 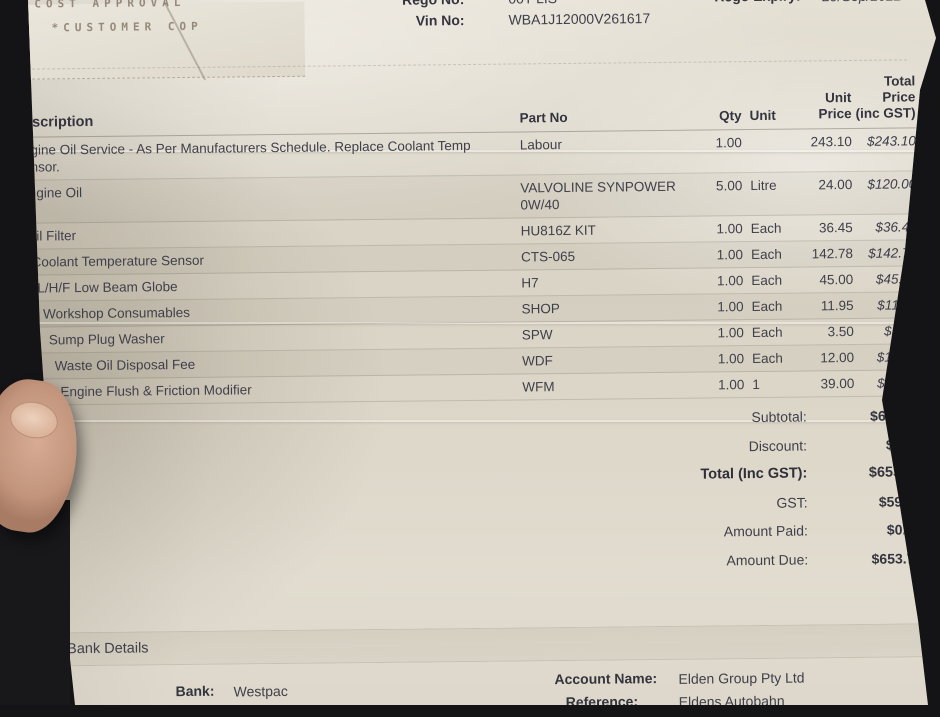 What do you see at coordinates (762, 115) in the screenshot?
I see `col-header-unit: Unit` at bounding box center [762, 115].